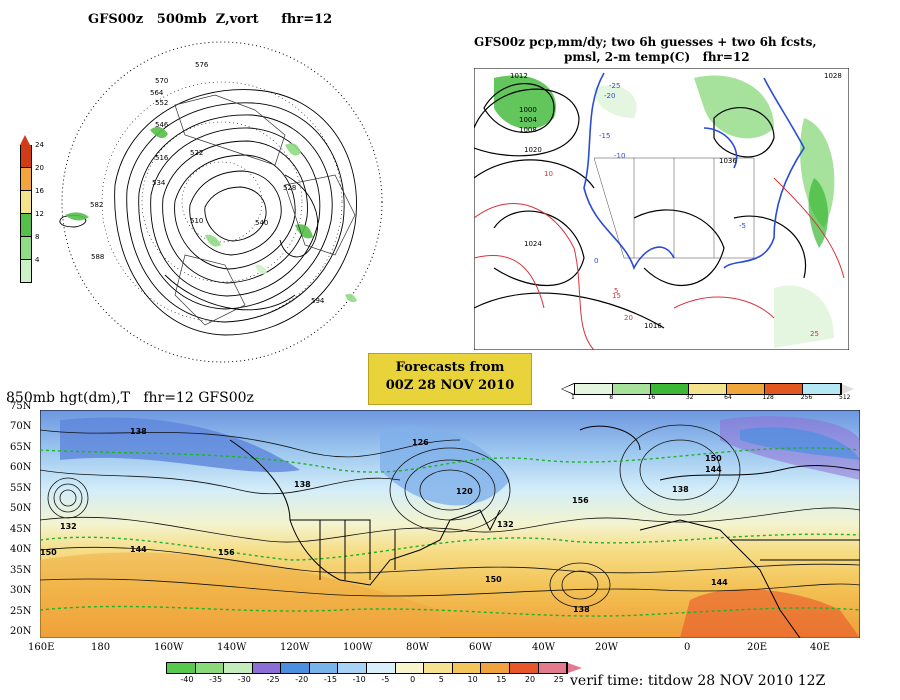 The image size is (900, 700). What do you see at coordinates (628, 318) in the screenshot?
I see `temp-label-20: 20` at bounding box center [628, 318].